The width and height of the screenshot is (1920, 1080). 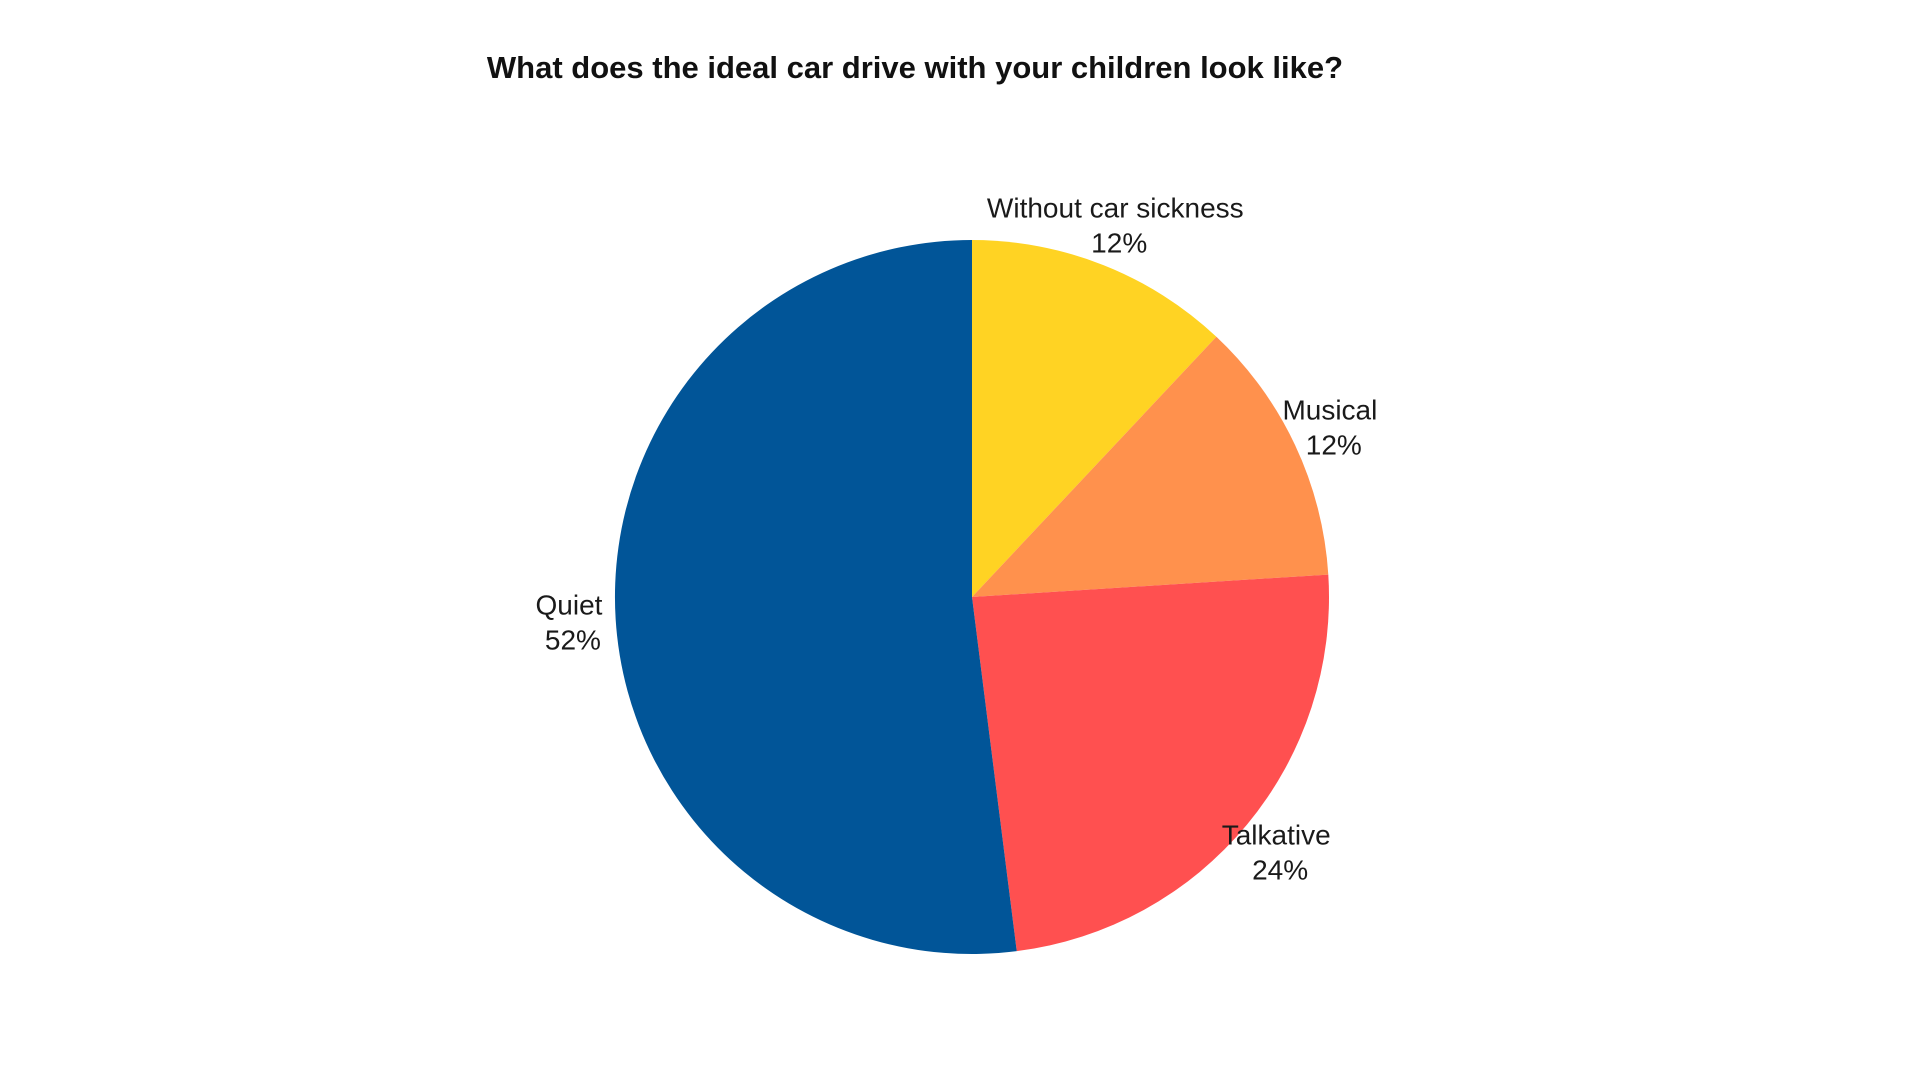 I want to click on pie-slice-musical, so click(x=1150, y=466).